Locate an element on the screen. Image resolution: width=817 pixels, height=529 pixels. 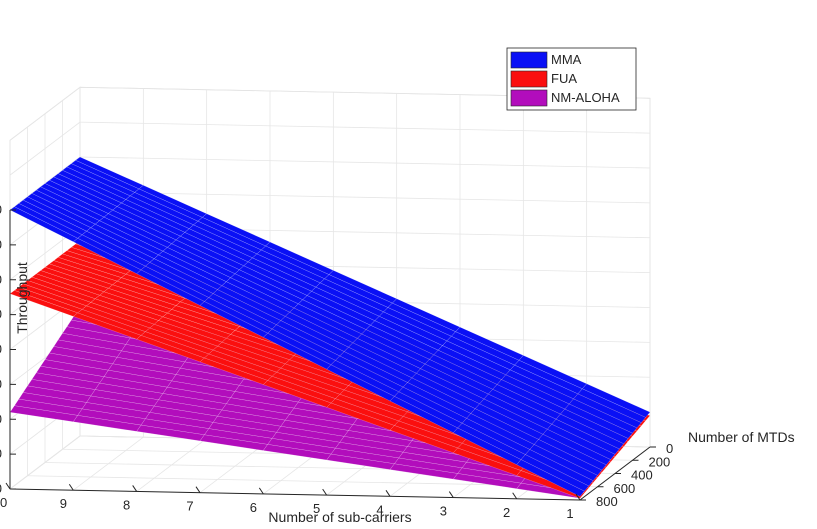
x-tick-label: 2 is located at coordinates (506, 512).